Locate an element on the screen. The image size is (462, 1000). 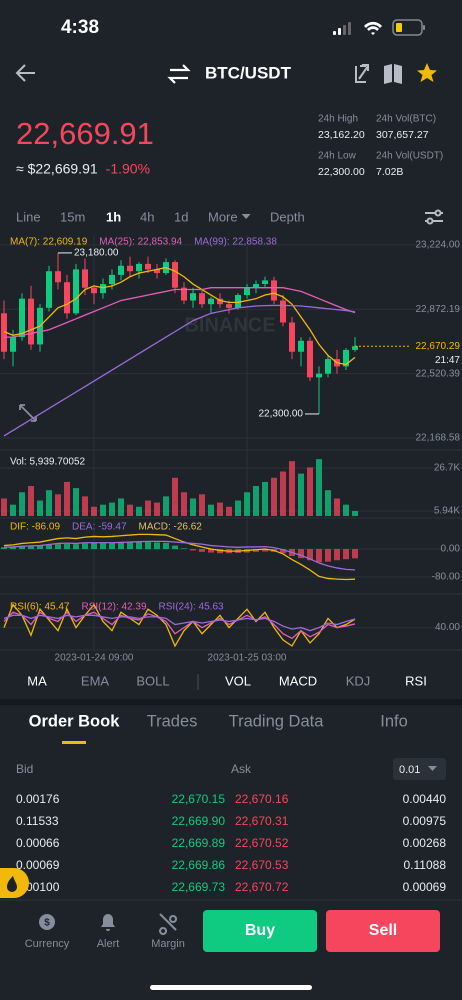
book-icon is located at coordinates (393, 74).